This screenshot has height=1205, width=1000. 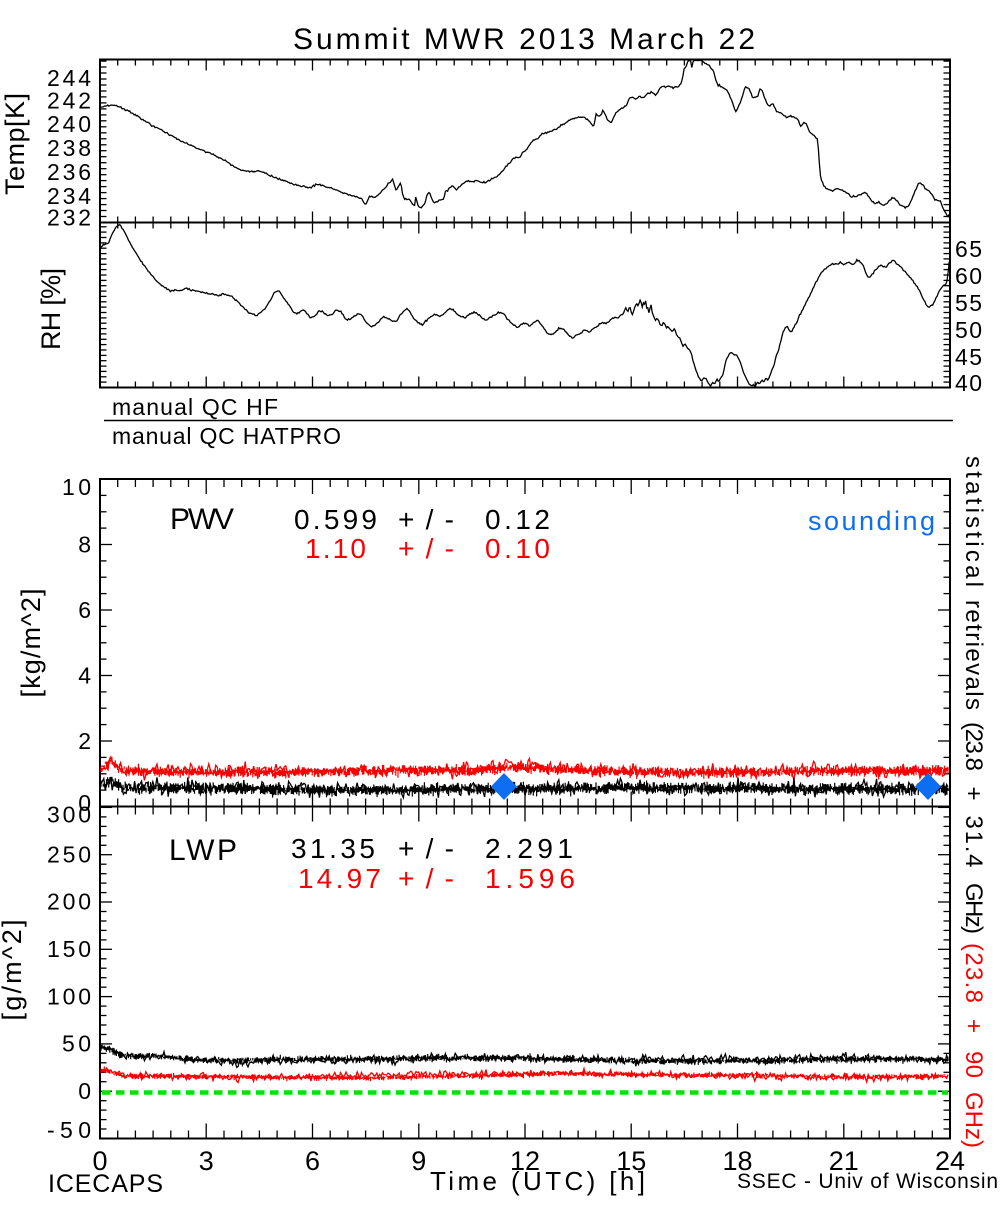 What do you see at coordinates (335, 548) in the screenshot?
I see `svg-text: 1.10` at bounding box center [335, 548].